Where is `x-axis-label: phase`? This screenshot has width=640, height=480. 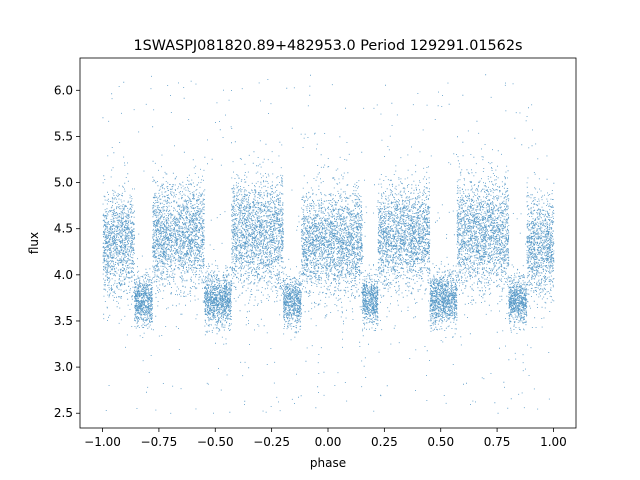 x-axis-label: phase is located at coordinates (328, 463).